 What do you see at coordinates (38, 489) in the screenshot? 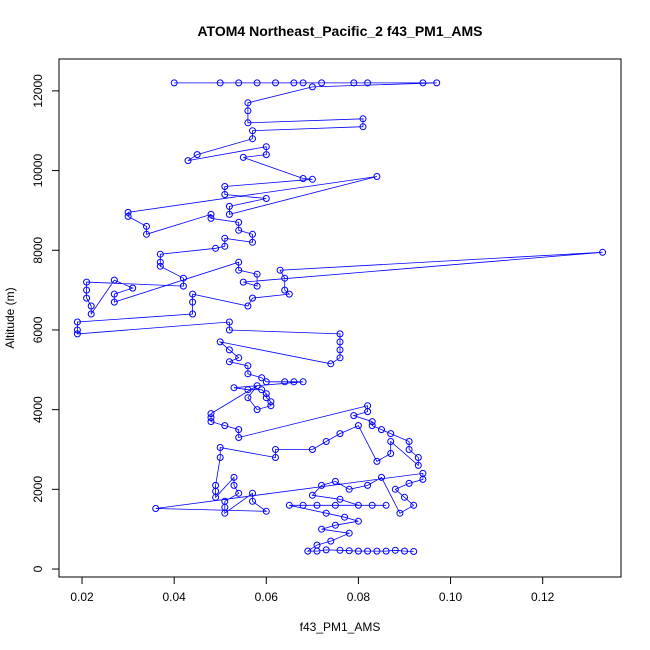
I see `y-tick-label: 2000` at bounding box center [38, 489].